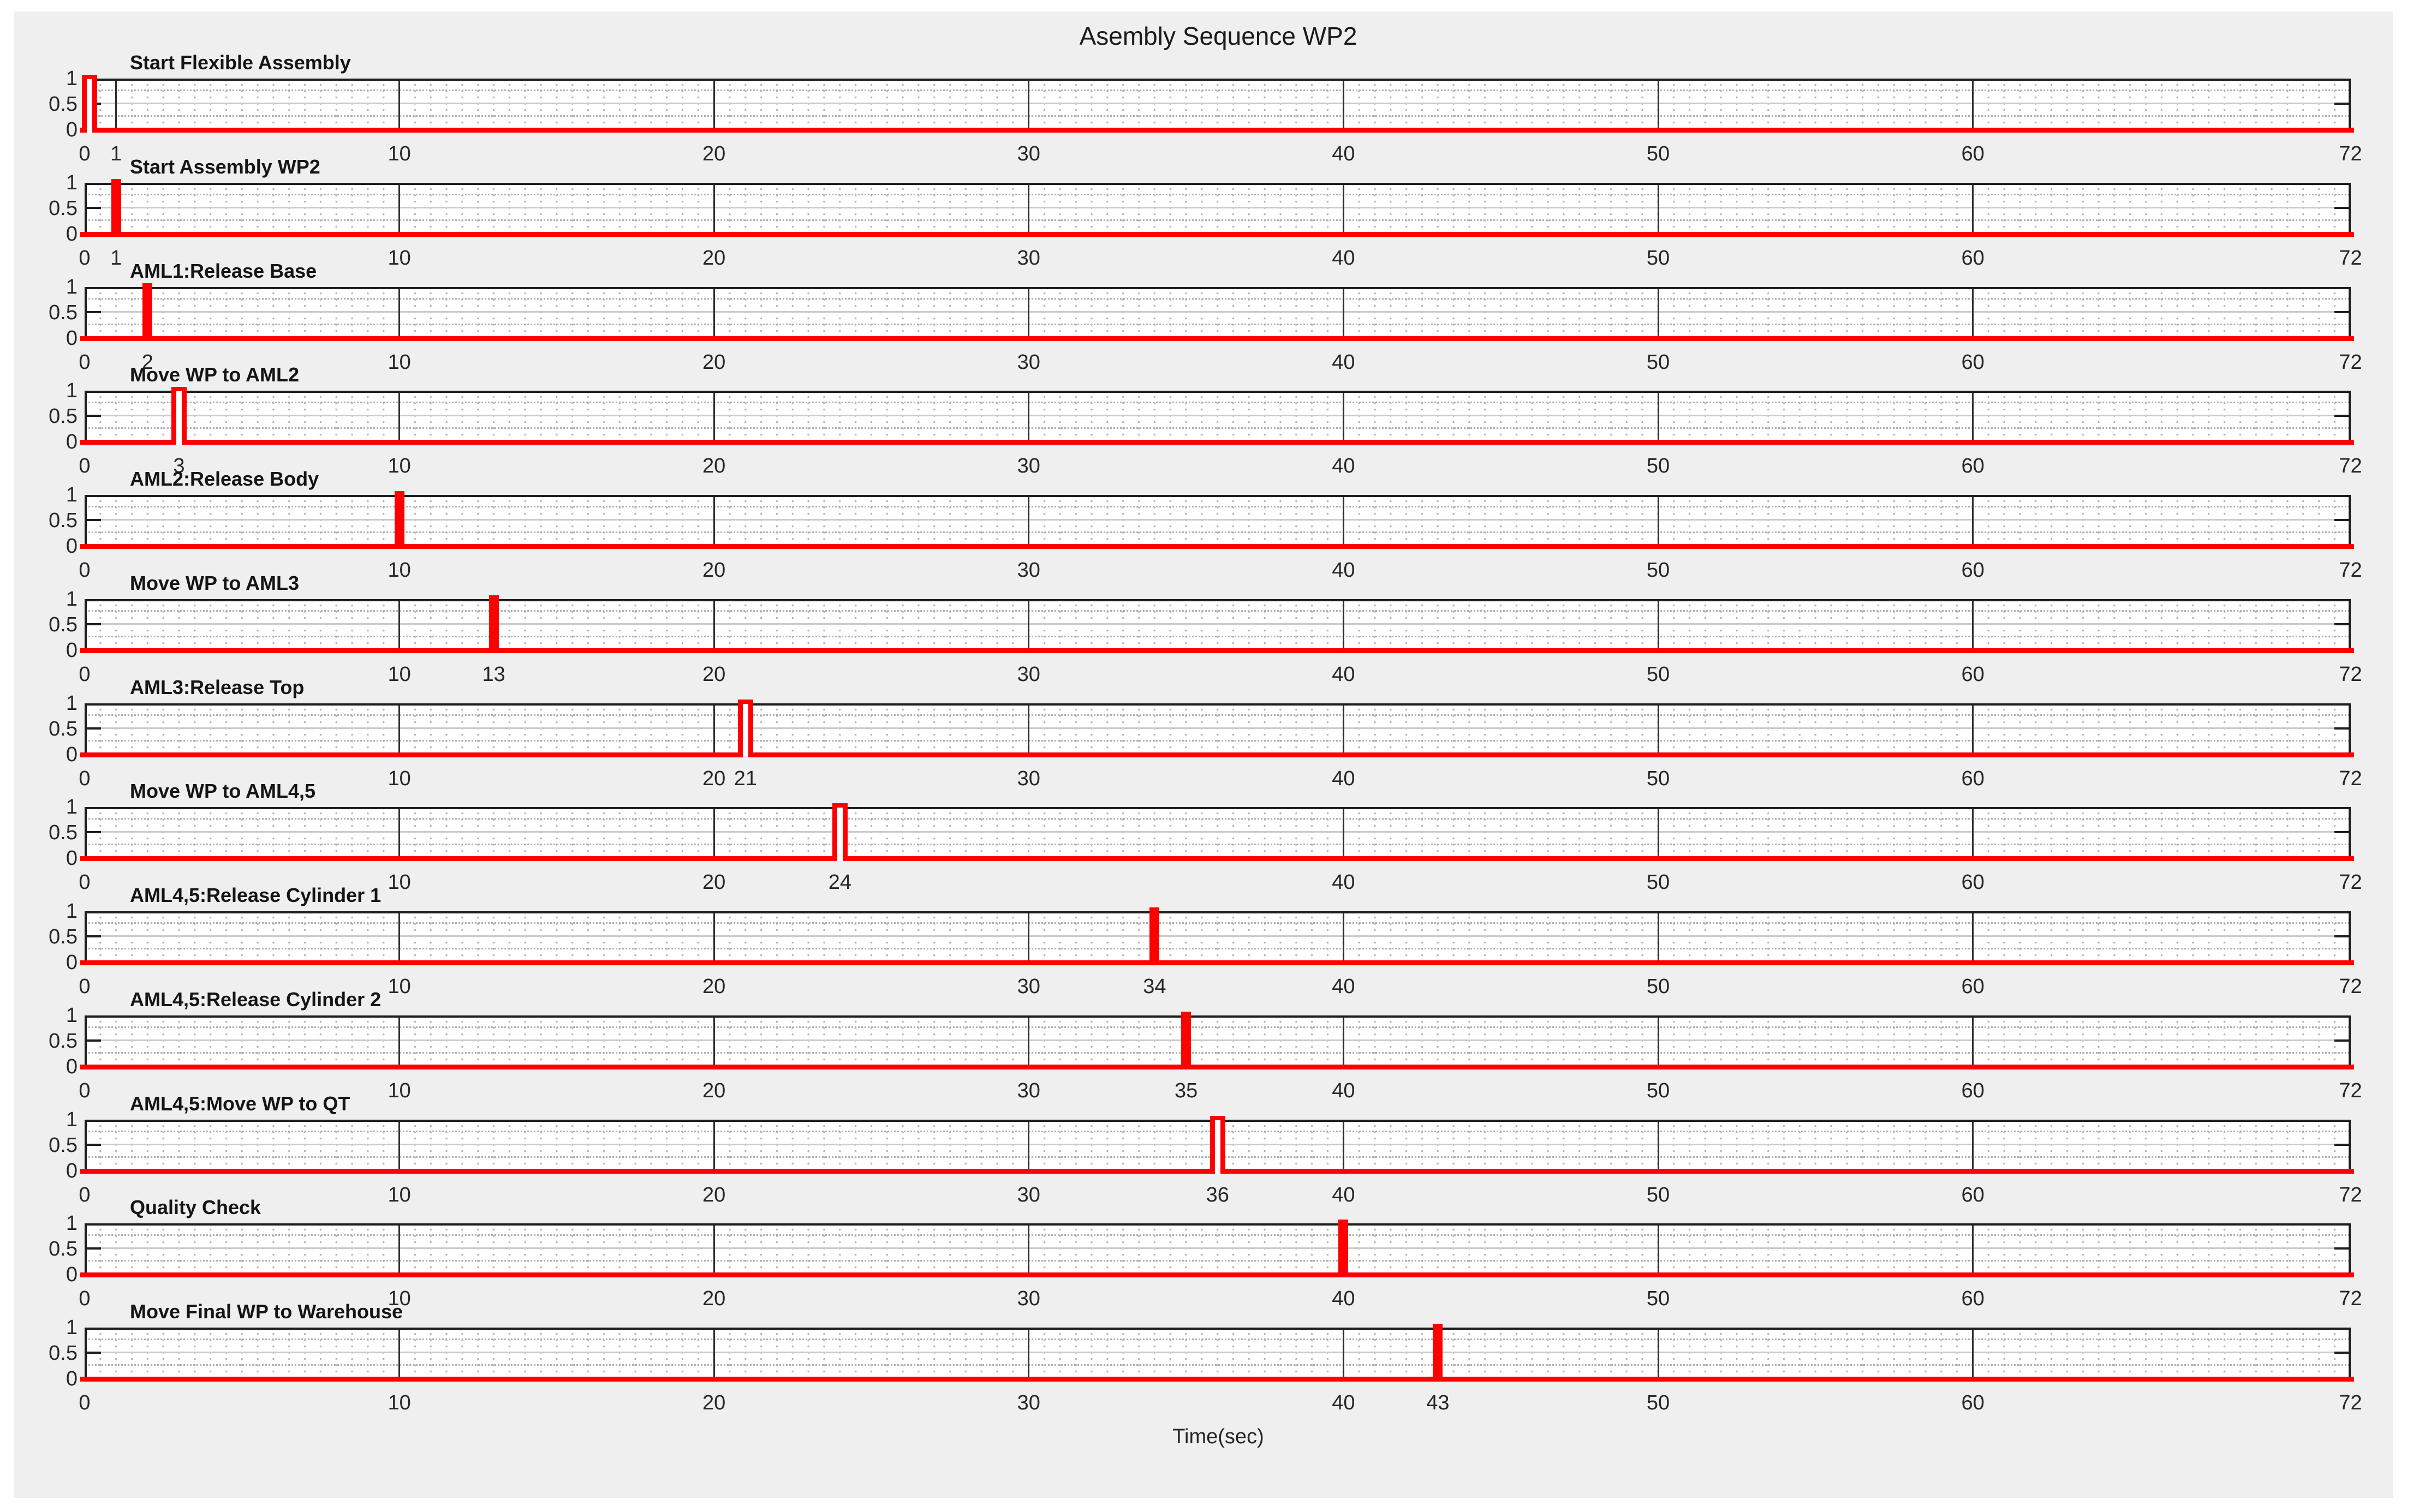  I want to click on subplot-title: Start Flexible Assembly, so click(240, 62).